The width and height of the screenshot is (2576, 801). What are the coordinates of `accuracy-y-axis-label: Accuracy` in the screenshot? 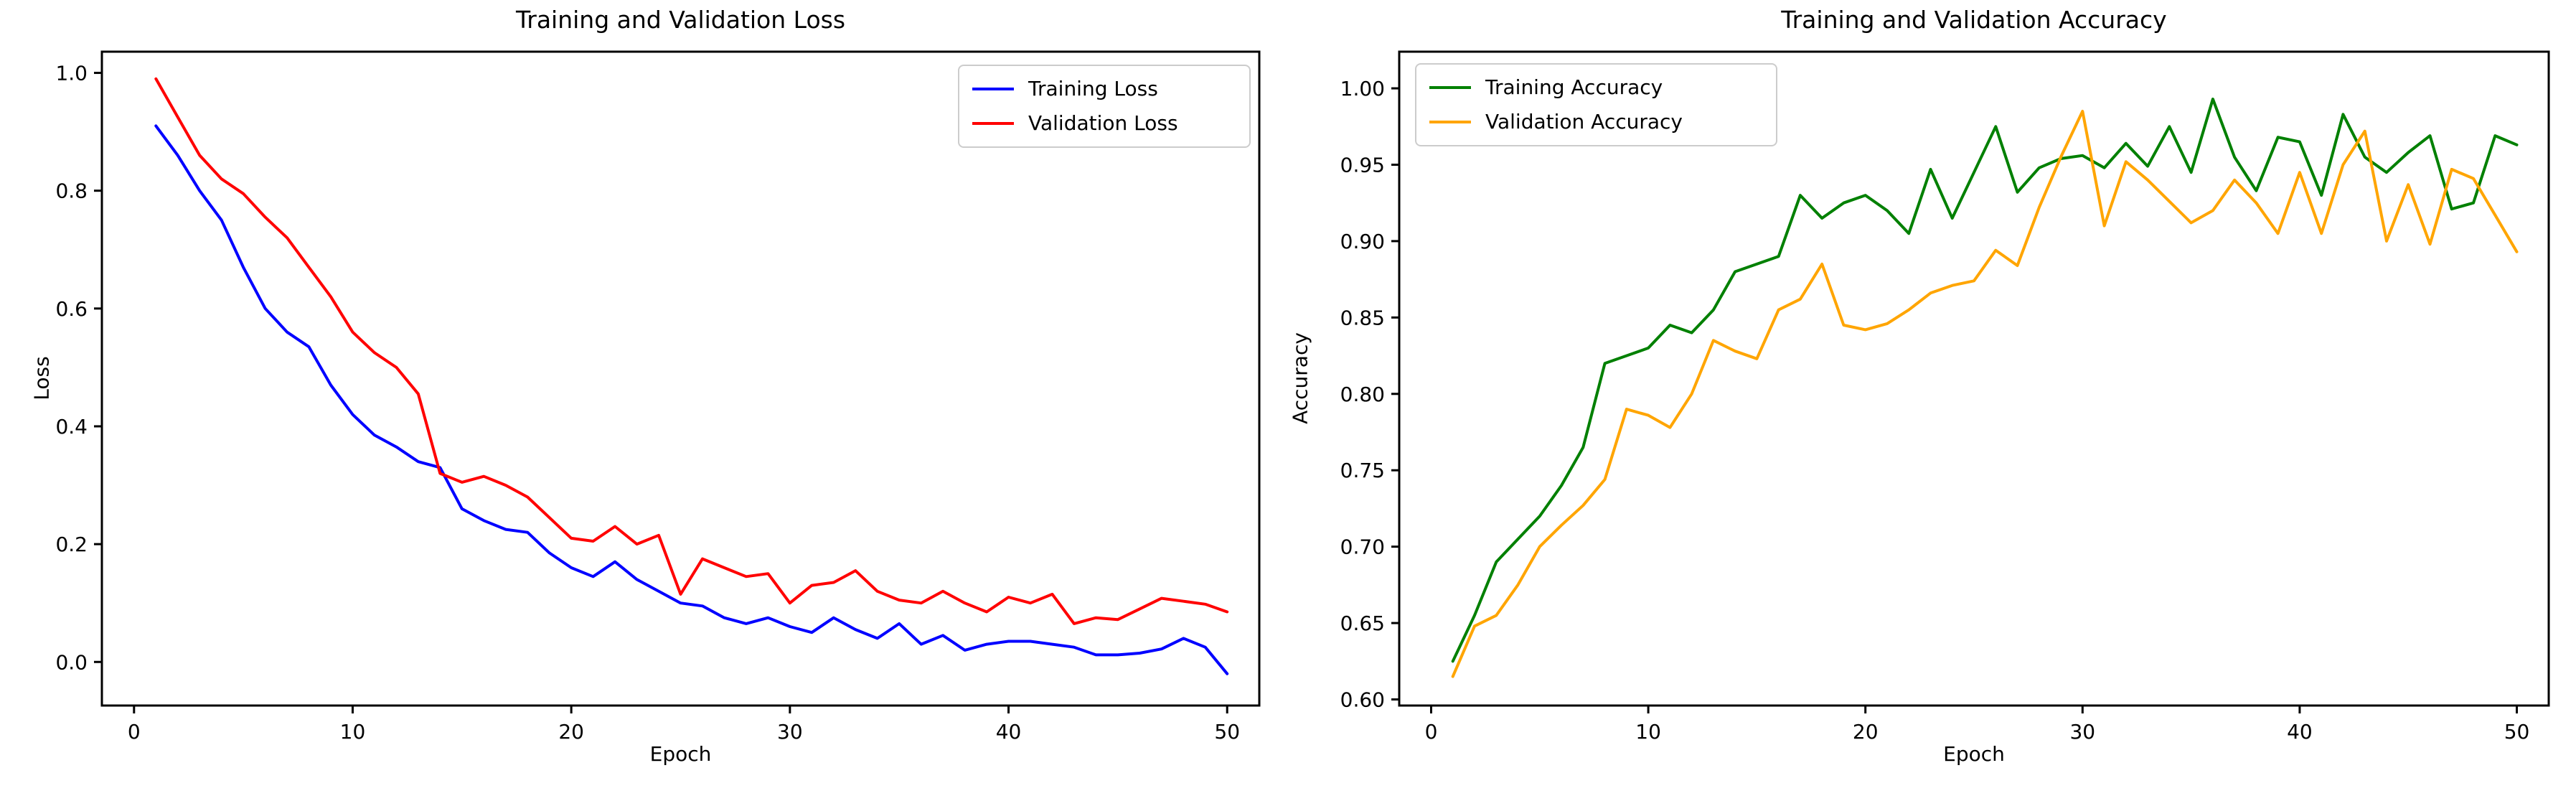 It's located at (1300, 378).